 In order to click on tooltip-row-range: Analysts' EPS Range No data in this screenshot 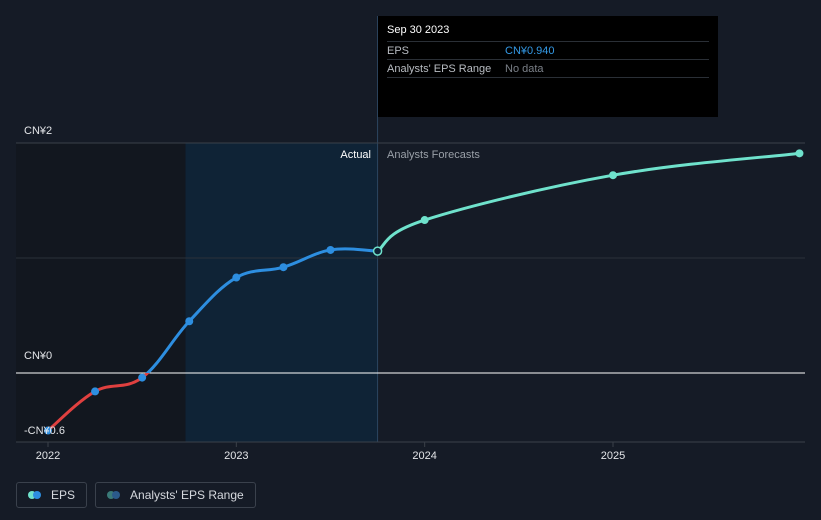, I will do `click(548, 68)`.